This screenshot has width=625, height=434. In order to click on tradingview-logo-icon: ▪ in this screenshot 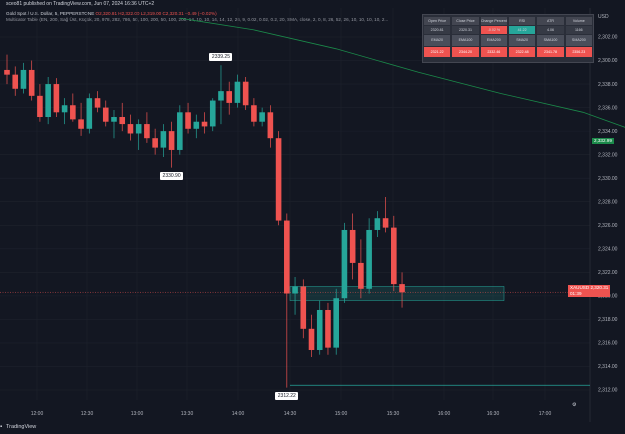, I will do `click(1, 427)`.